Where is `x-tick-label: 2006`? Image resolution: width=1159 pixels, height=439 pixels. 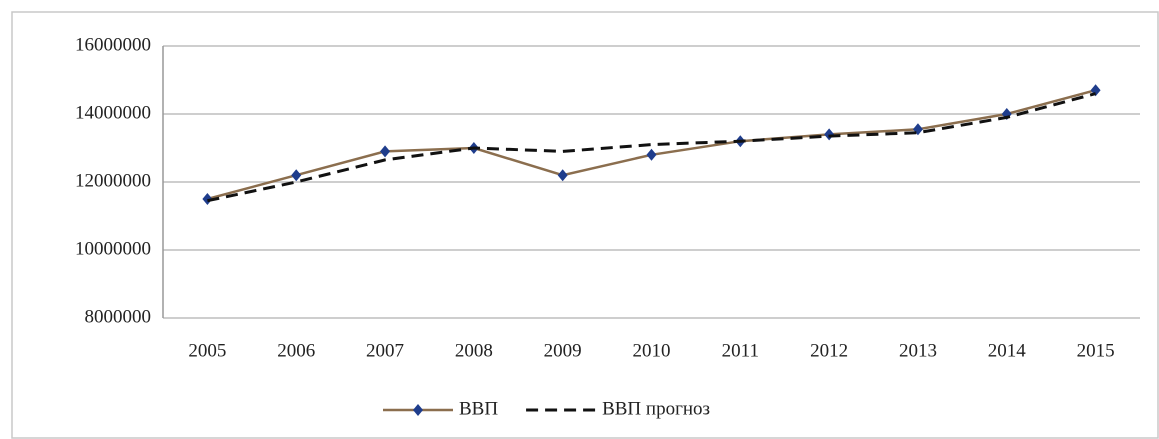
x-tick-label: 2006 is located at coordinates (296, 350).